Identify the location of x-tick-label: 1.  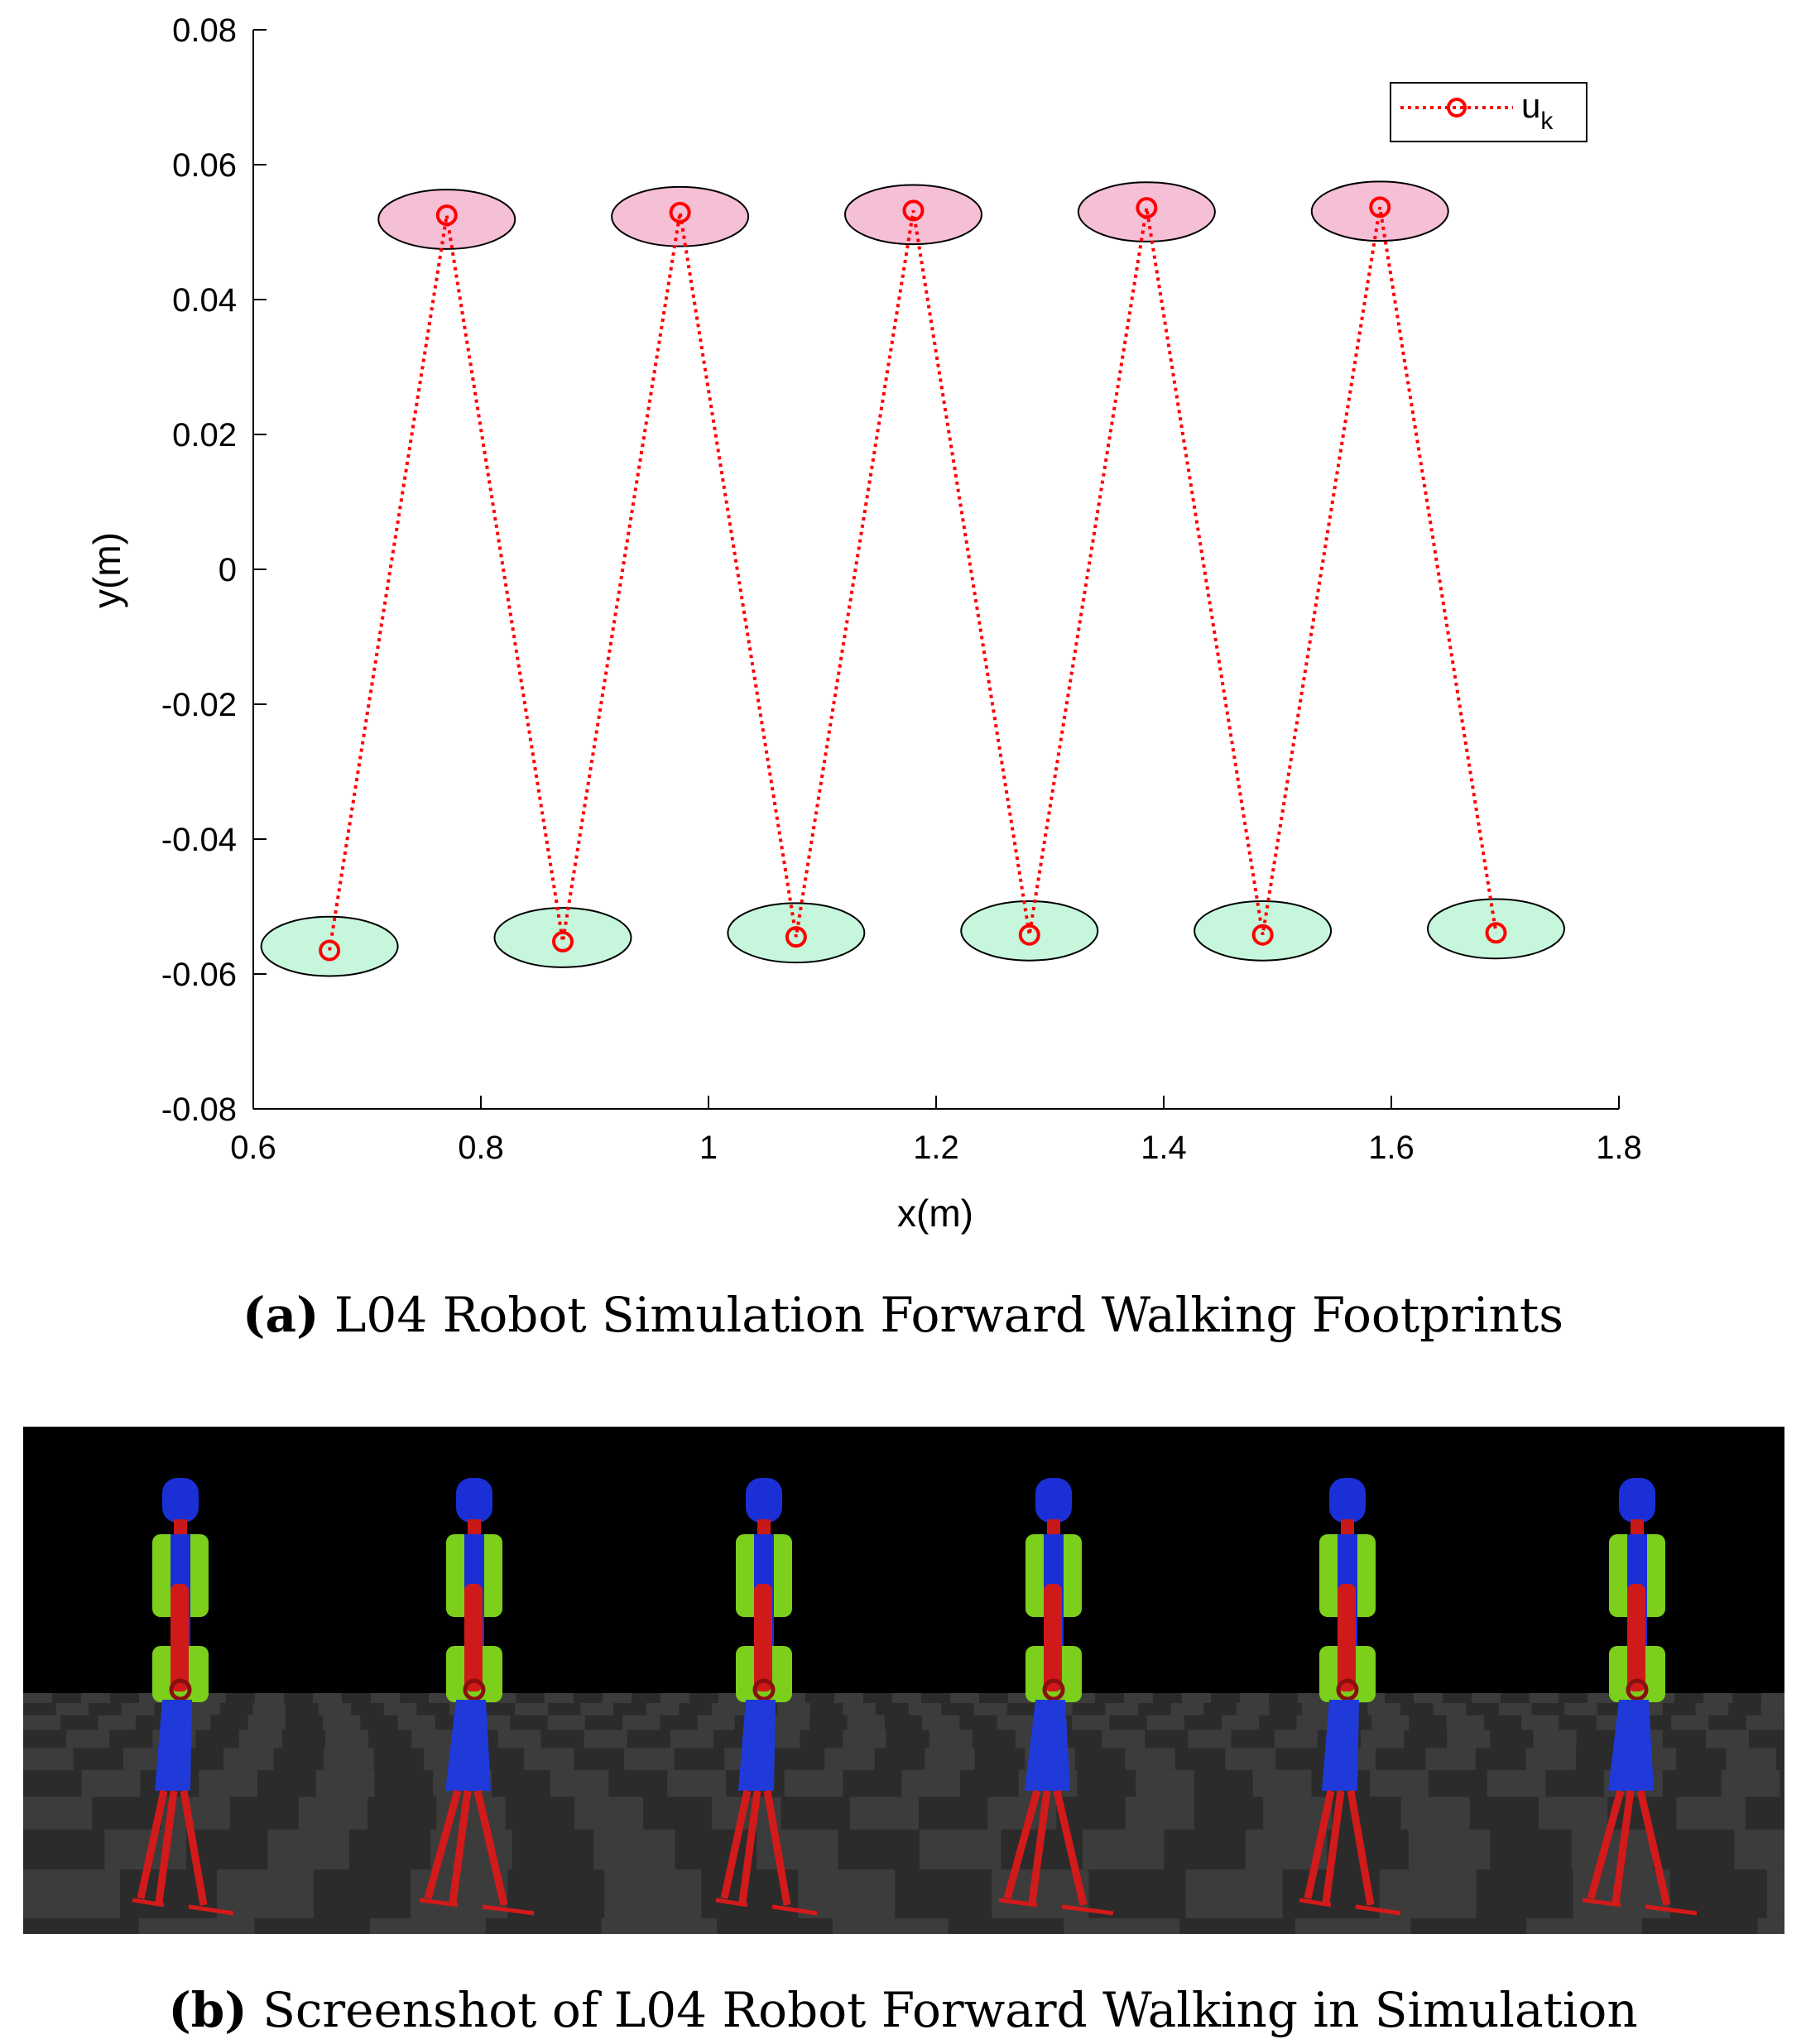
(708, 1148).